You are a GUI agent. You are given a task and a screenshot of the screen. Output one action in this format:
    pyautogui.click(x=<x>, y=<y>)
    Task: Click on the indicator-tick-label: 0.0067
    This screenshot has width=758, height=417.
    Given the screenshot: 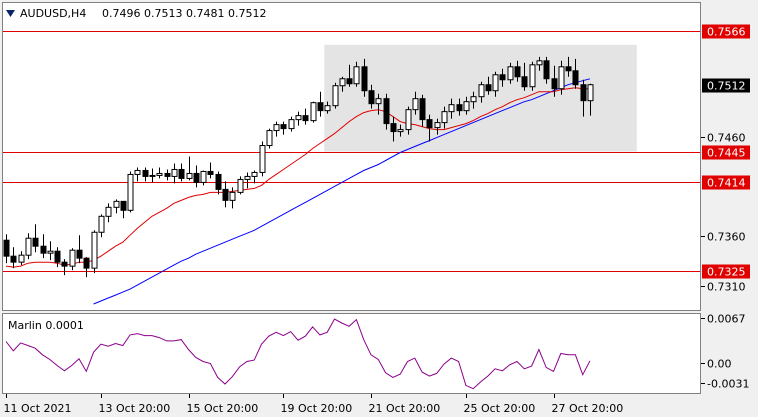 What is the action you would take?
    pyautogui.click(x=726, y=319)
    